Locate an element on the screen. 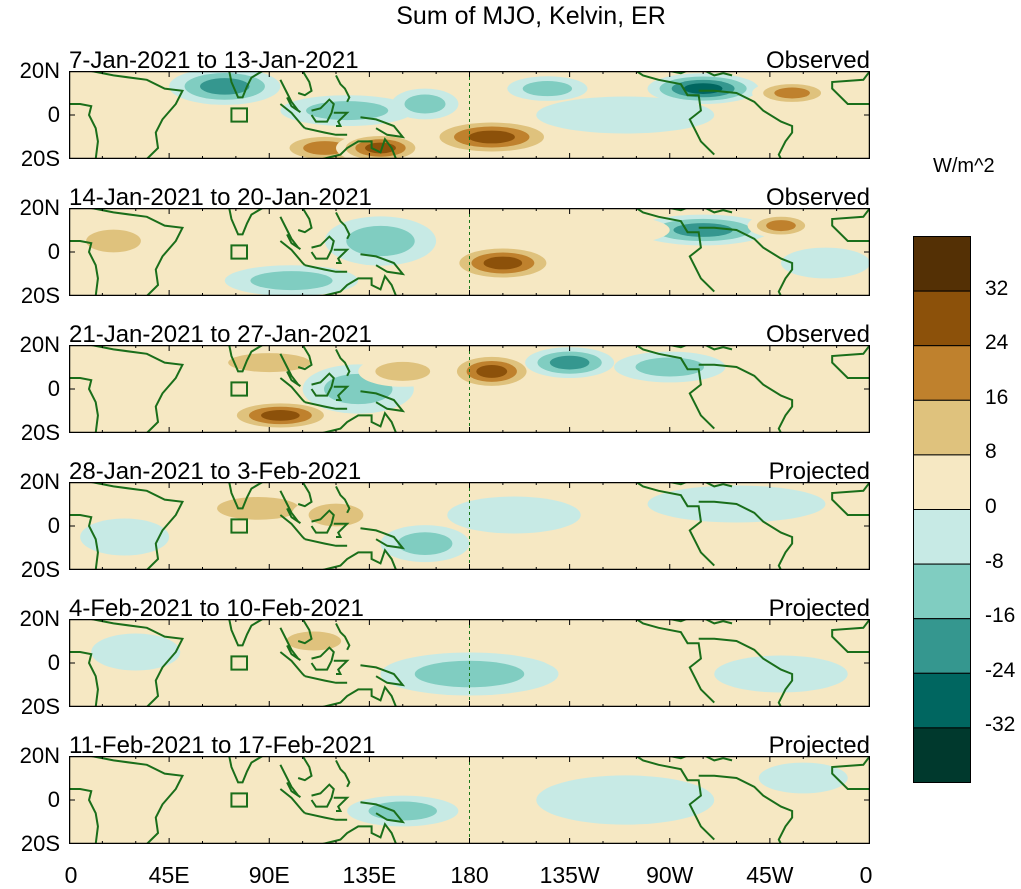 This screenshot has width=1021, height=889. panel-5: 4-Feb-2021 to 10-Feb-2021 Projected is located at coordinates (469, 651).